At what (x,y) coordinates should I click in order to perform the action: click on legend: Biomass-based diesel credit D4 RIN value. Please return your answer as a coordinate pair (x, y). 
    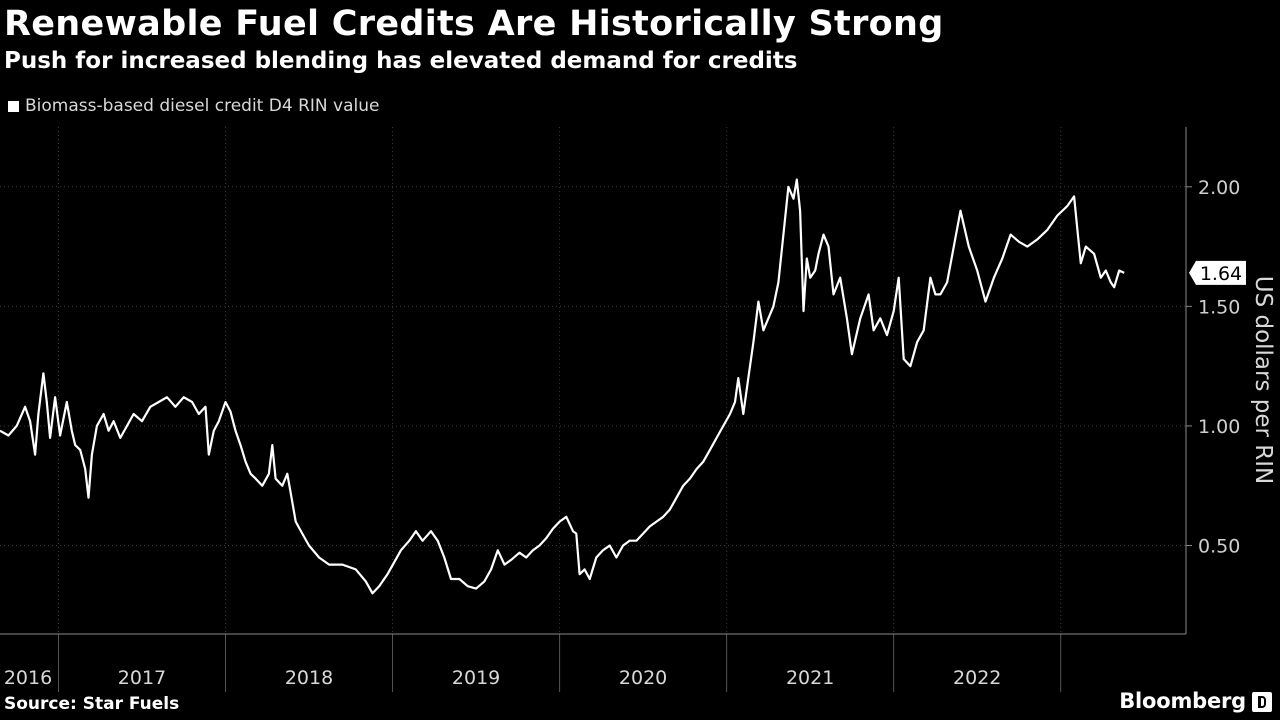
    Looking at the image, I should click on (193, 106).